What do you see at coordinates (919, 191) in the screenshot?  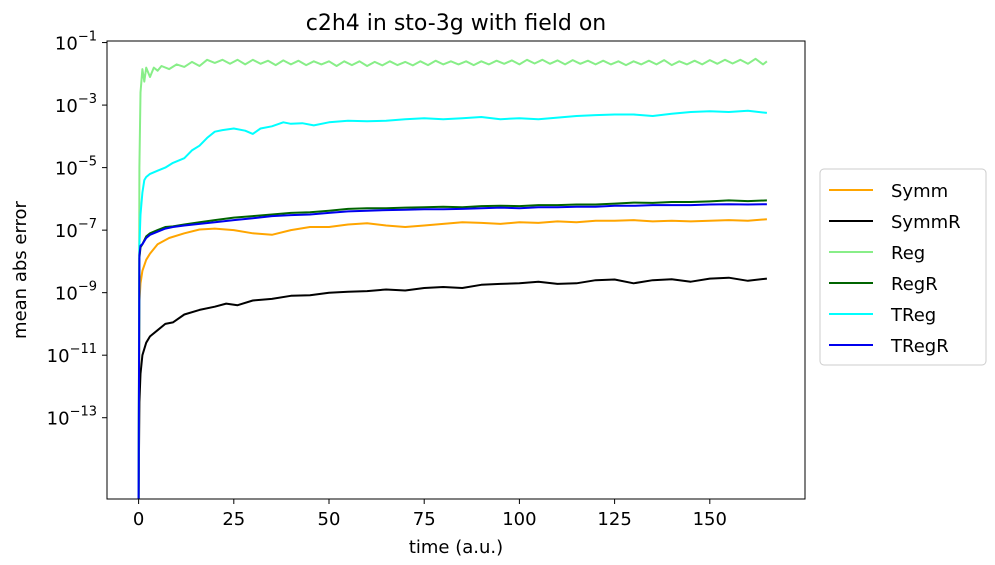 I see `legend-label-symm: Symm` at bounding box center [919, 191].